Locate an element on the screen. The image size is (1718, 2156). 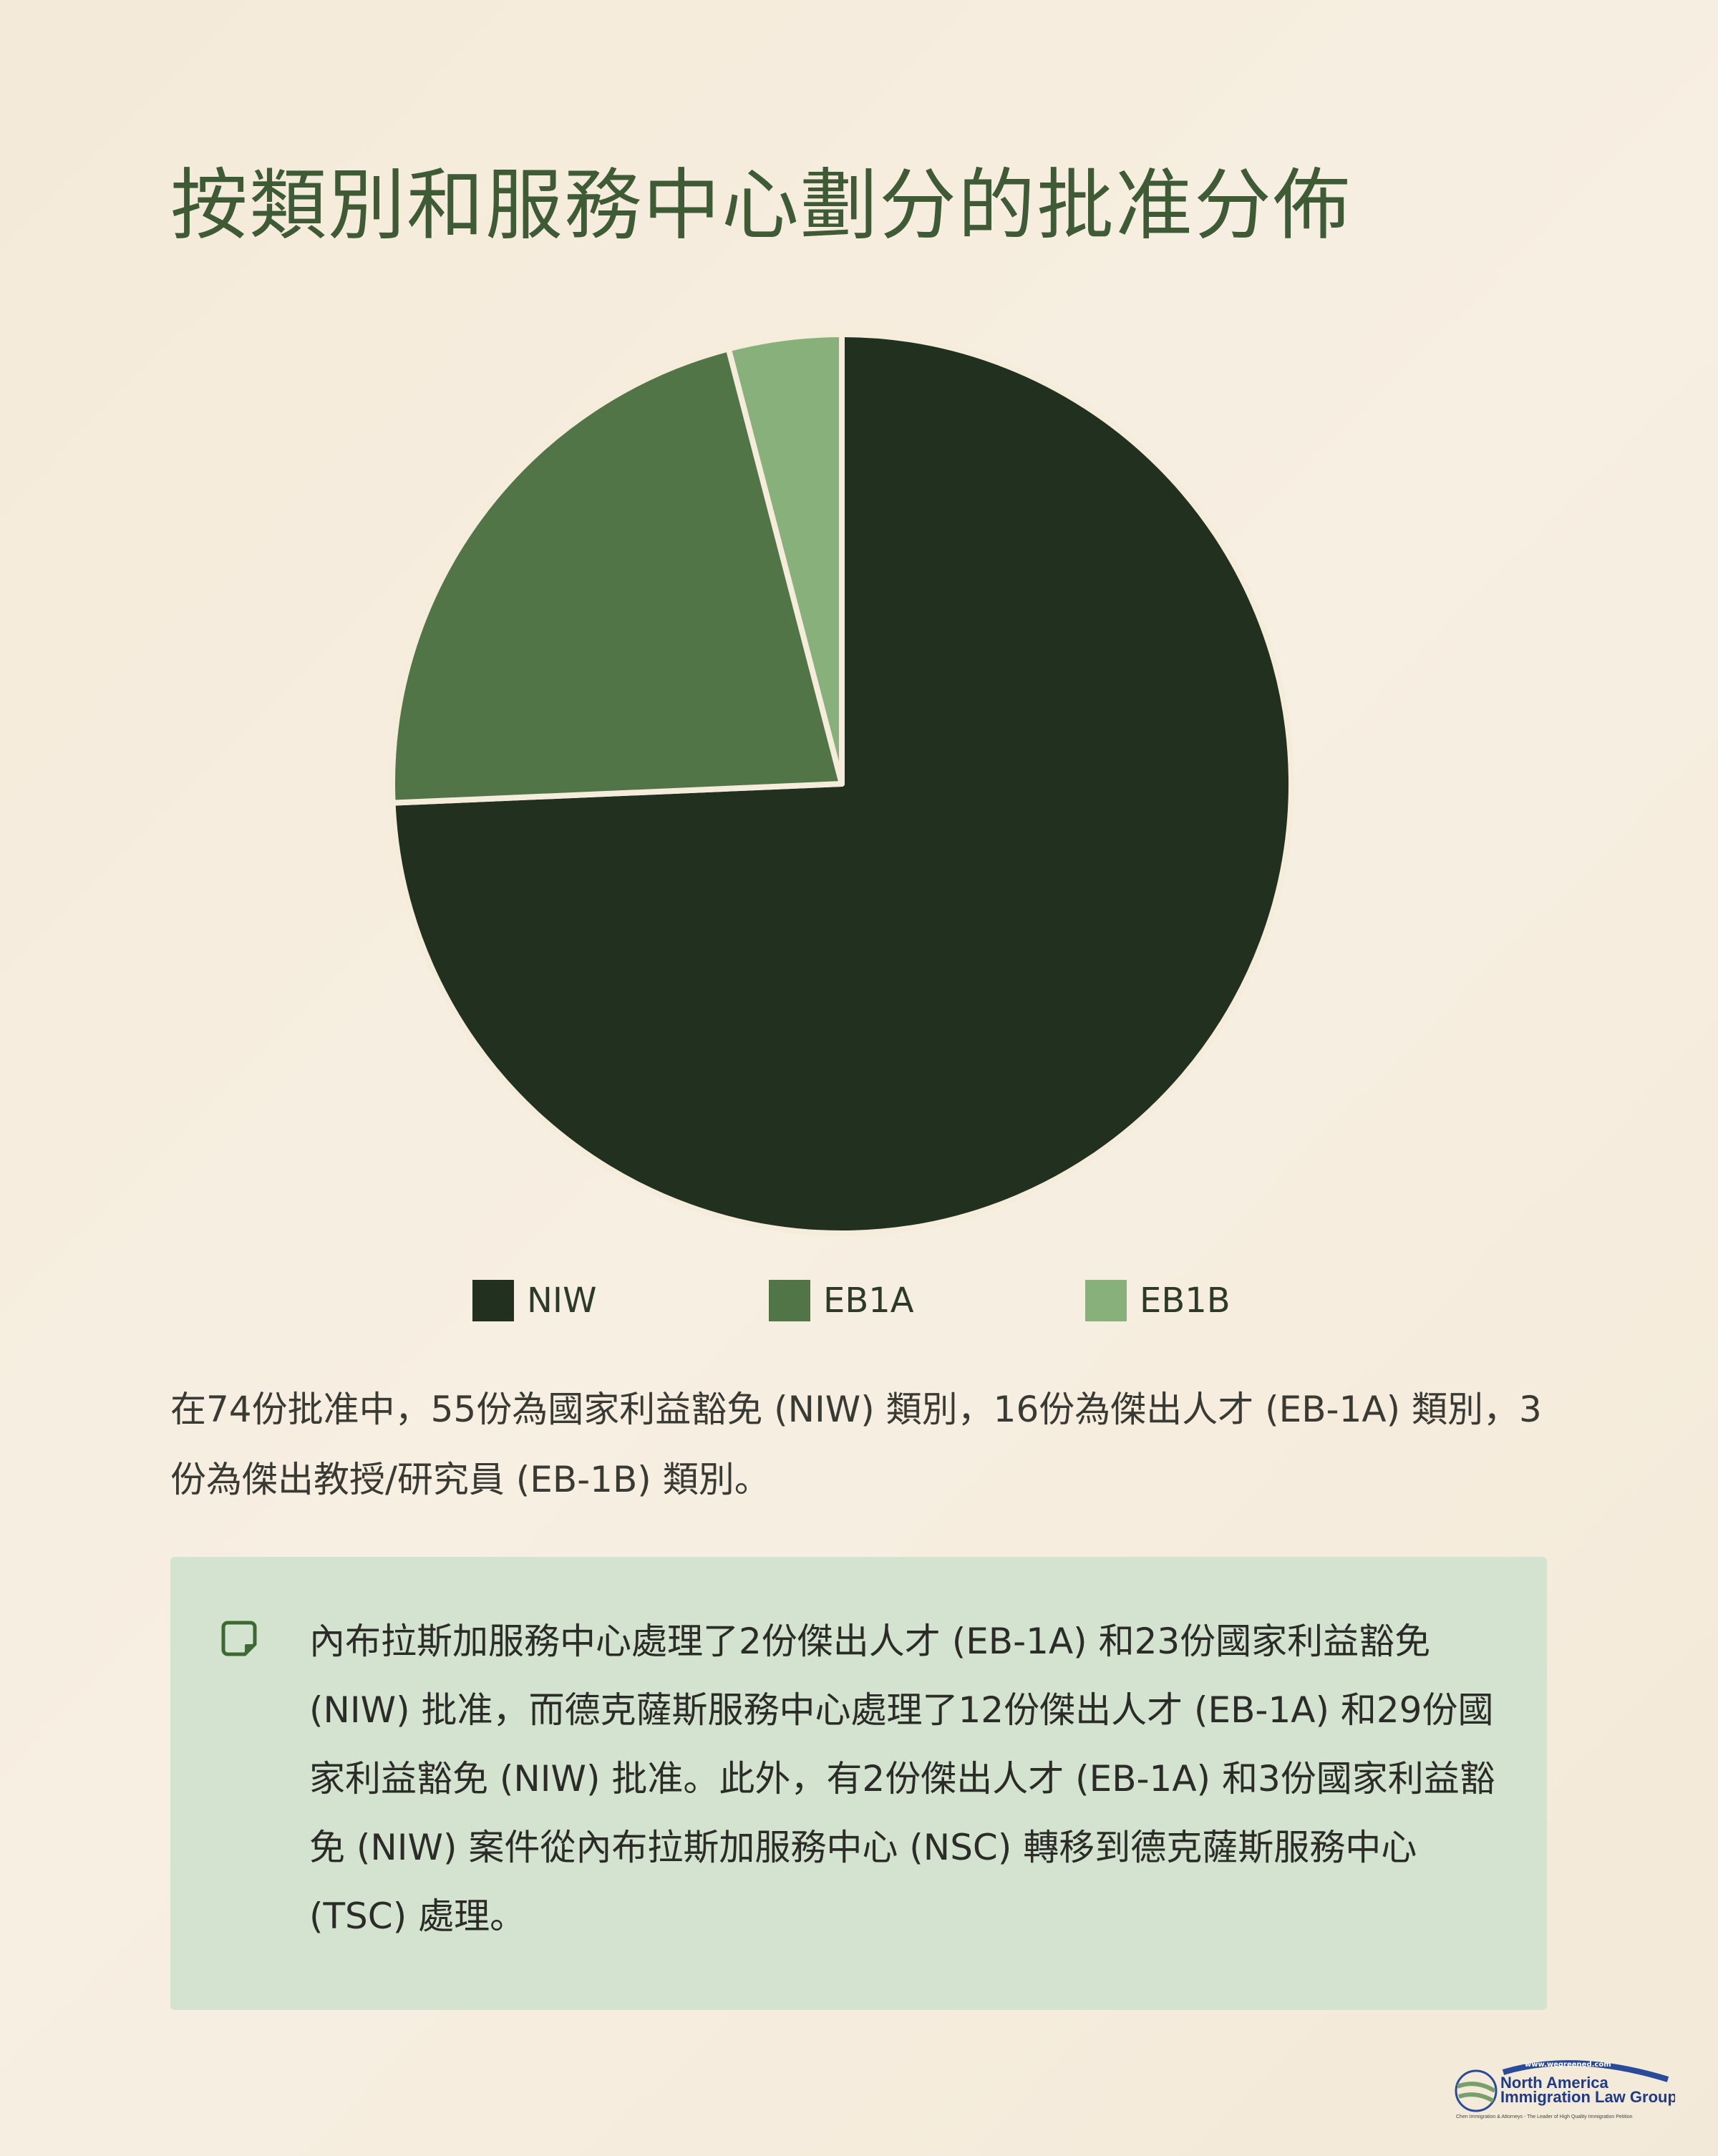
logo-url: www.wegreened.com is located at coordinates (1568, 2065).